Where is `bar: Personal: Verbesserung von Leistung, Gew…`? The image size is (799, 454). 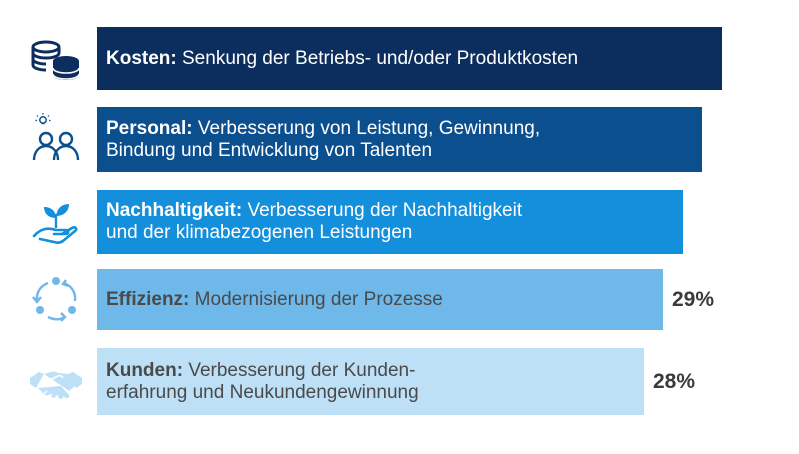 bar: Personal: Verbesserung von Leistung, Gew… is located at coordinates (399, 139).